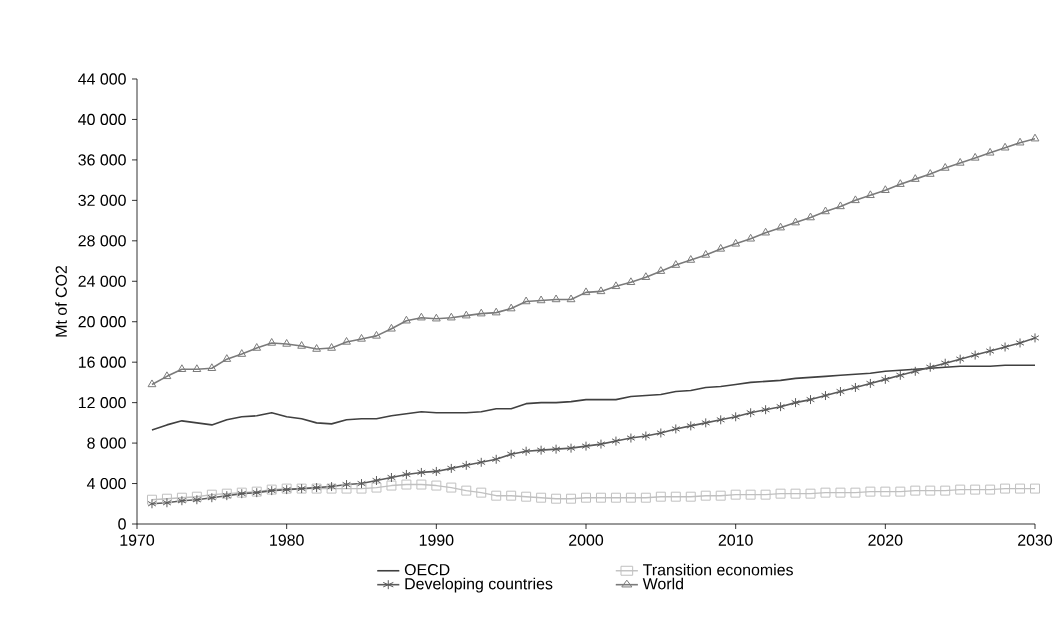 This screenshot has height=634, width=1062. Describe the element at coordinates (102, 119) in the screenshot. I see `y-tick-label: 40 000` at that location.